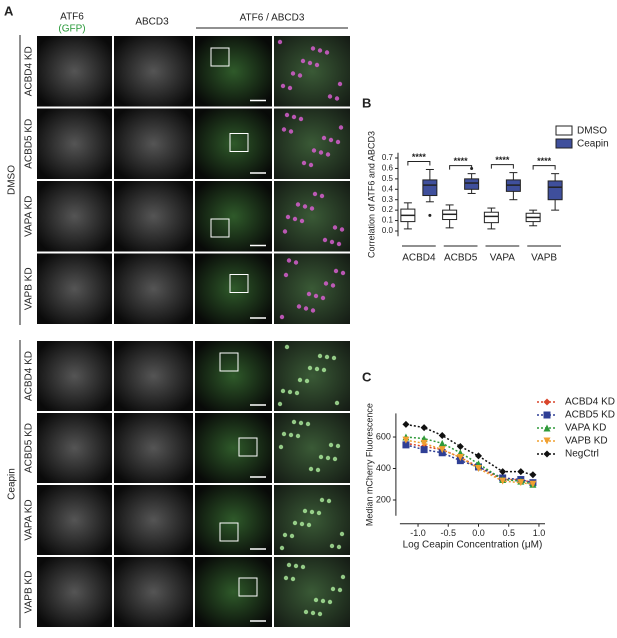  I want to click on row-label: ACBD5 KD, so click(29, 144).